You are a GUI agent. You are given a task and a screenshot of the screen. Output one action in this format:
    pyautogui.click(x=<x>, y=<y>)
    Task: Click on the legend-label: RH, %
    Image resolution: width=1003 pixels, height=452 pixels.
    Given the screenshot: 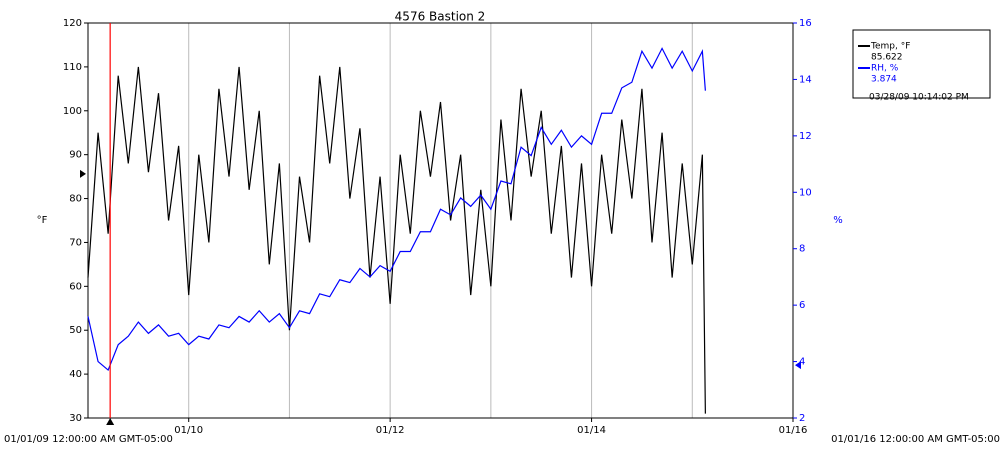 What is the action you would take?
    pyautogui.click(x=885, y=69)
    